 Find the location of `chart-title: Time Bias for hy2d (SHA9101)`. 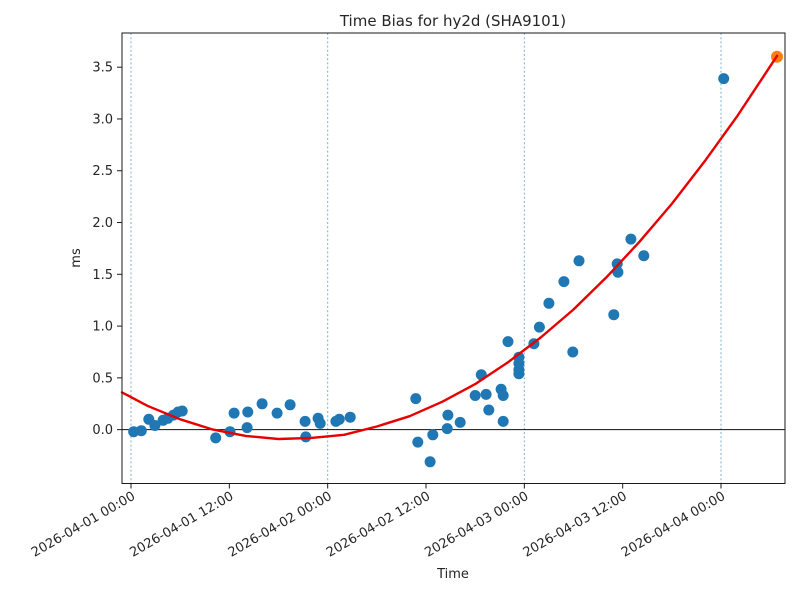

chart-title: Time Bias for hy2d (SHA9101) is located at coordinates (452, 21).